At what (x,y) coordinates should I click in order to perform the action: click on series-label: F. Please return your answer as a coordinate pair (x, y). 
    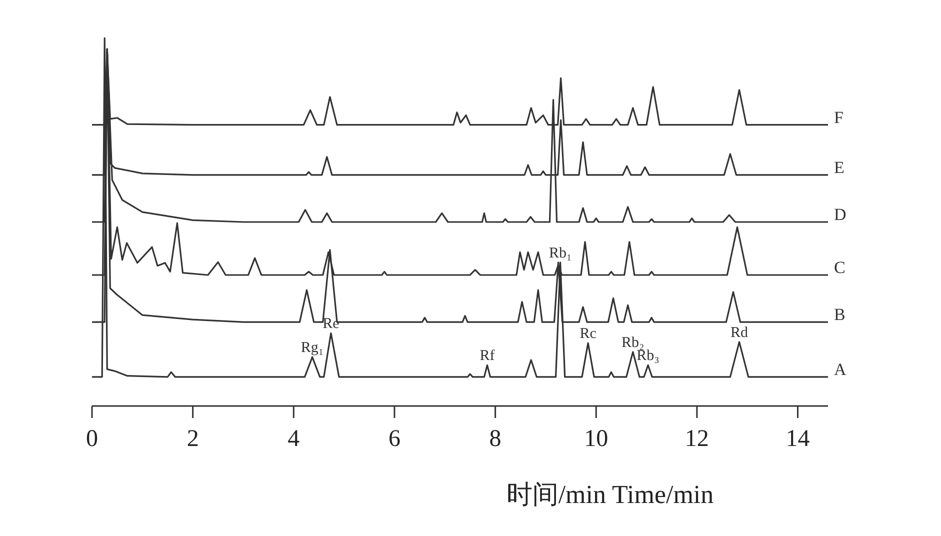
    Looking at the image, I should click on (839, 117).